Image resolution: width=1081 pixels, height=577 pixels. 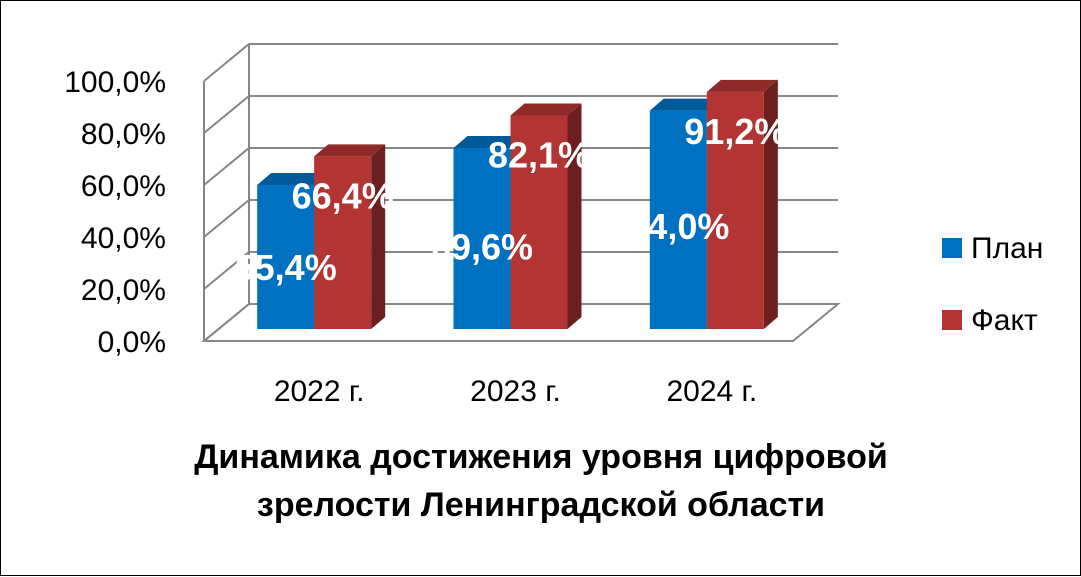 I want to click on data-label: 55,4%, so click(x=286, y=267).